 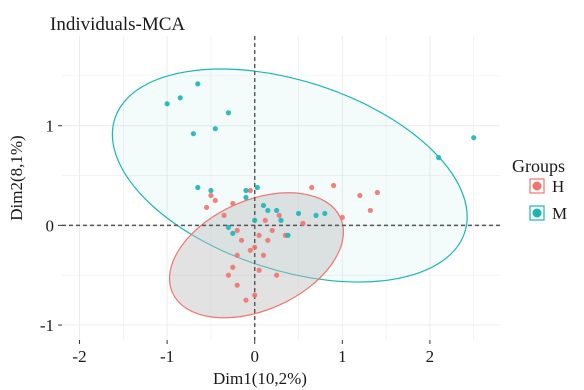 What do you see at coordinates (167, 356) in the screenshot?
I see `x-tick-label: -1` at bounding box center [167, 356].